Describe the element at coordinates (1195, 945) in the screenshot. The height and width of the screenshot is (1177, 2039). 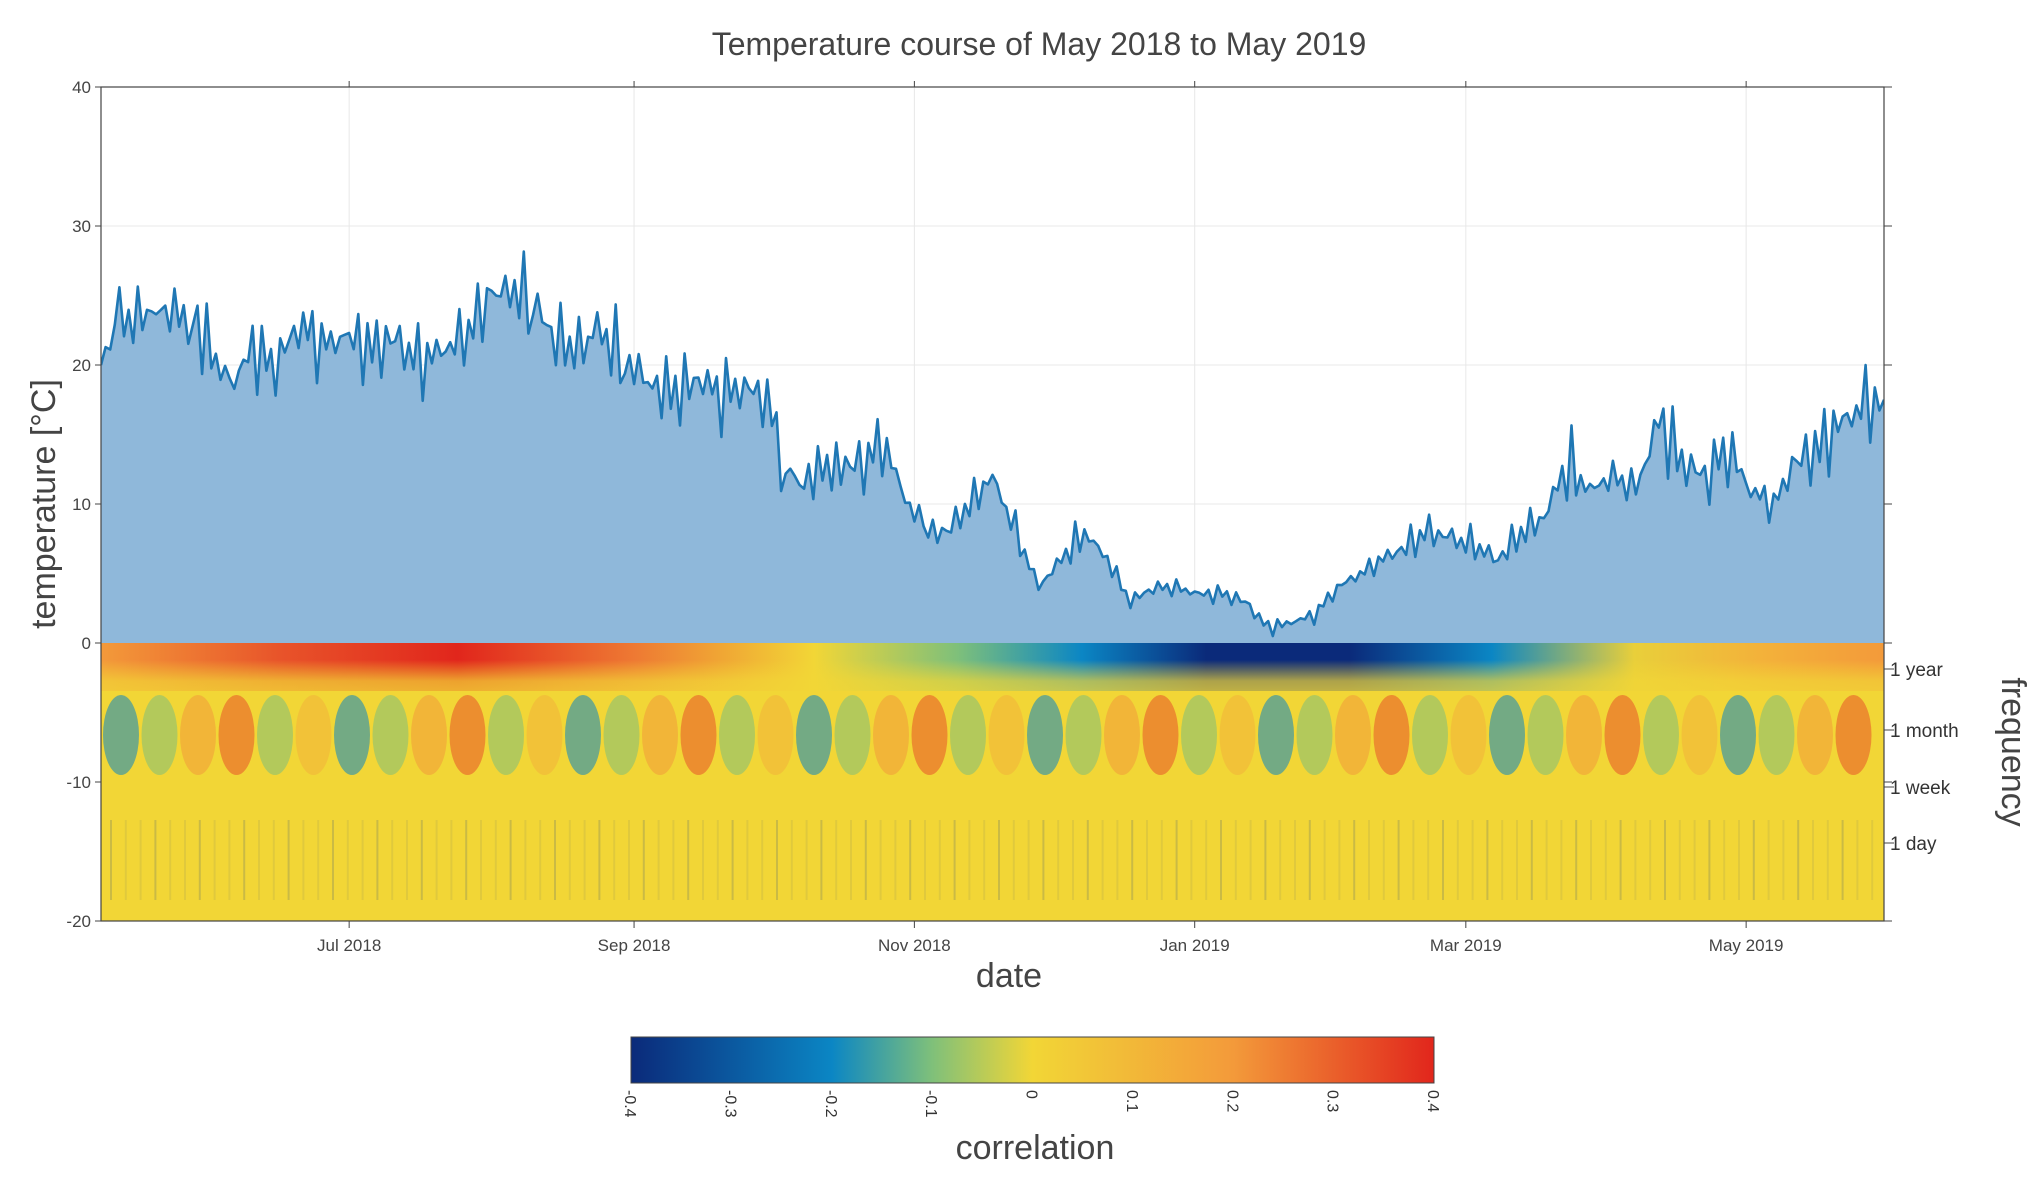
I see `x-tick-label: Jan 2019` at that location.